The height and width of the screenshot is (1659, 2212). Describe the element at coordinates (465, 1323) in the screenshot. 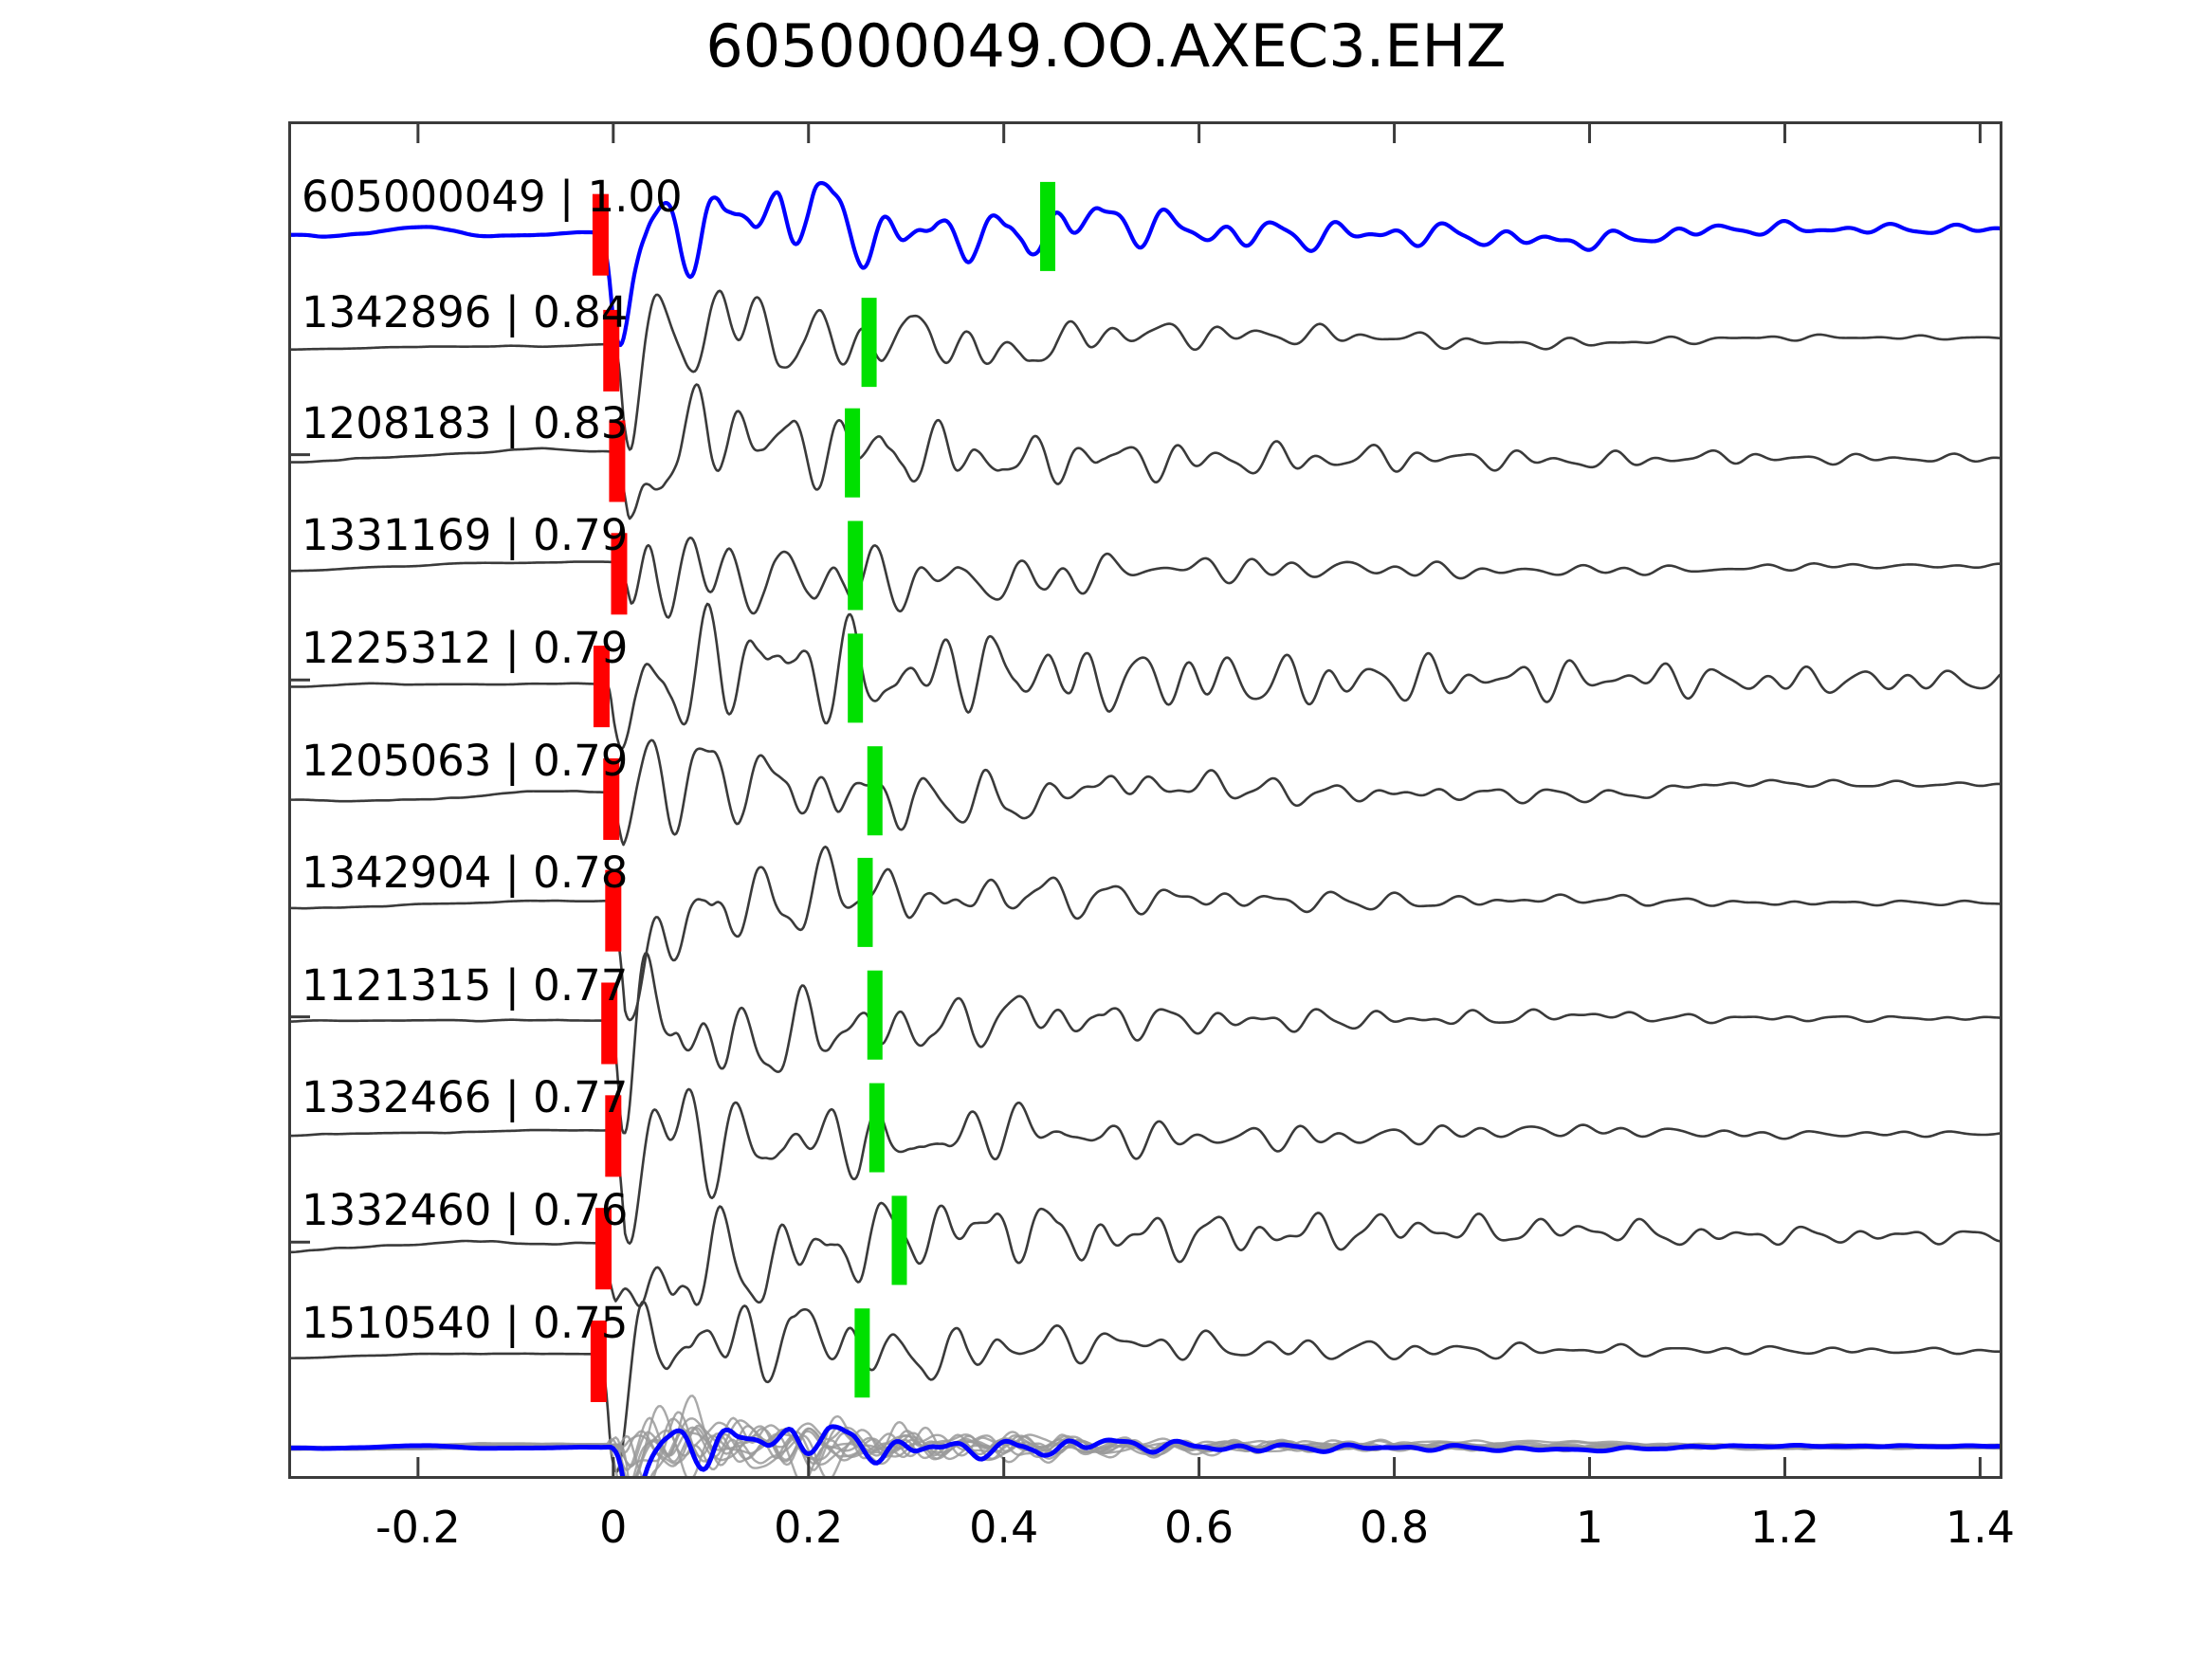

I see `trace-label-1510540: 1510540 | 0.75` at that location.